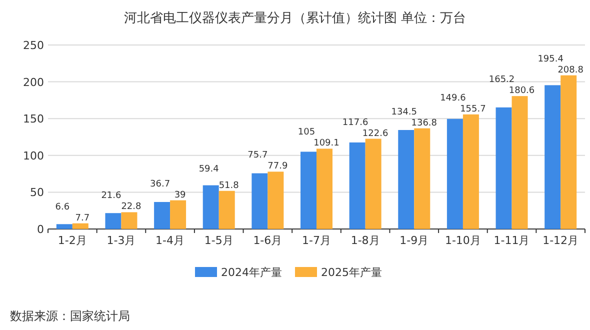 This screenshot has height=330, width=590. Describe the element at coordinates (278, 167) in the screenshot. I see `data-label: 77.9` at that location.